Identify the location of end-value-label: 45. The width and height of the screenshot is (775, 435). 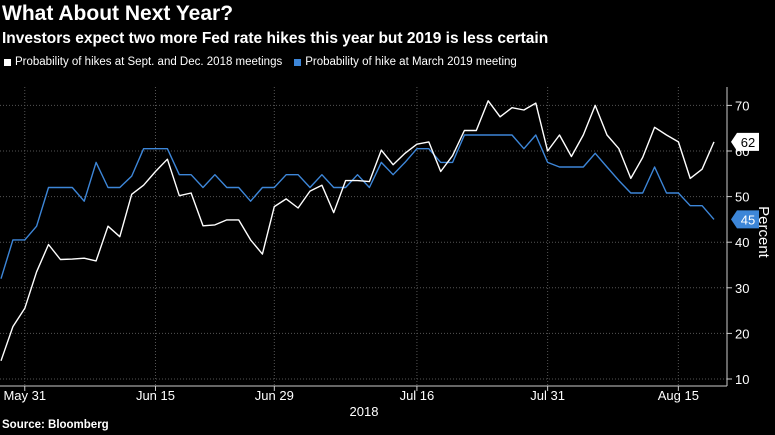
(748, 219).